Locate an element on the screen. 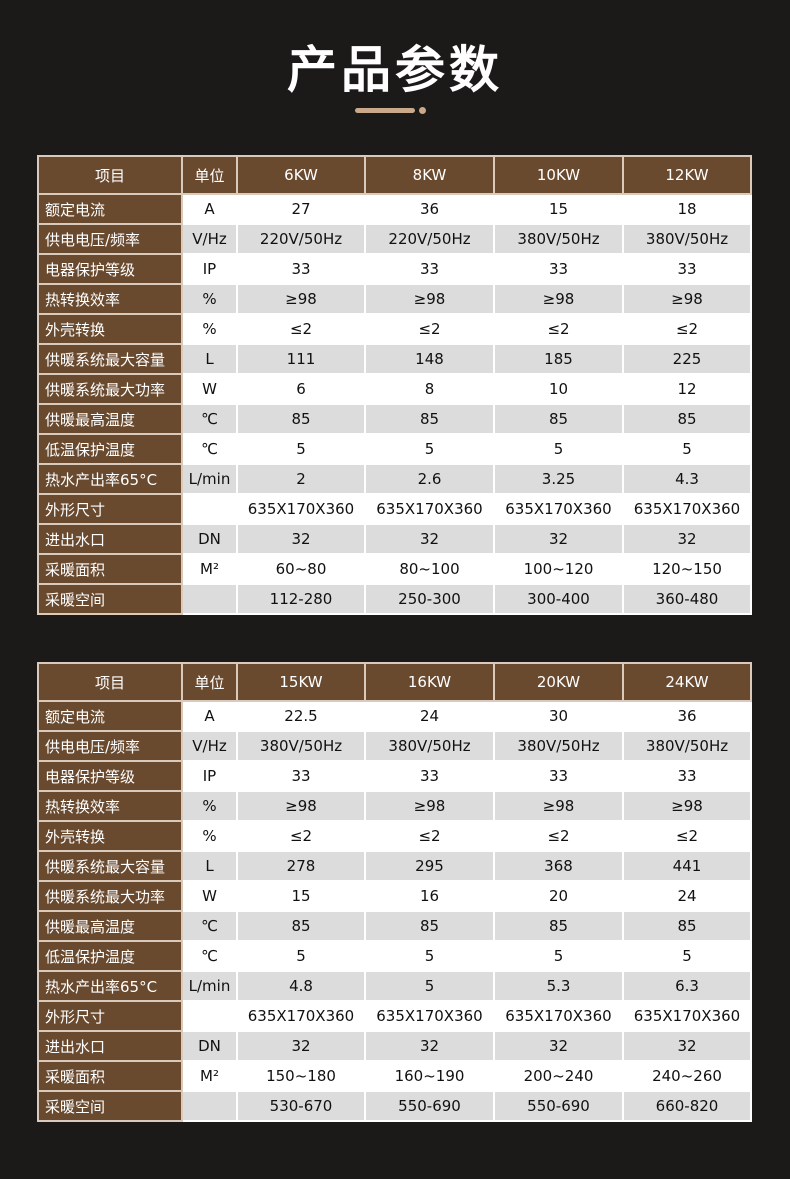 The image size is (790, 1179). row-value: 4.3 is located at coordinates (687, 479).